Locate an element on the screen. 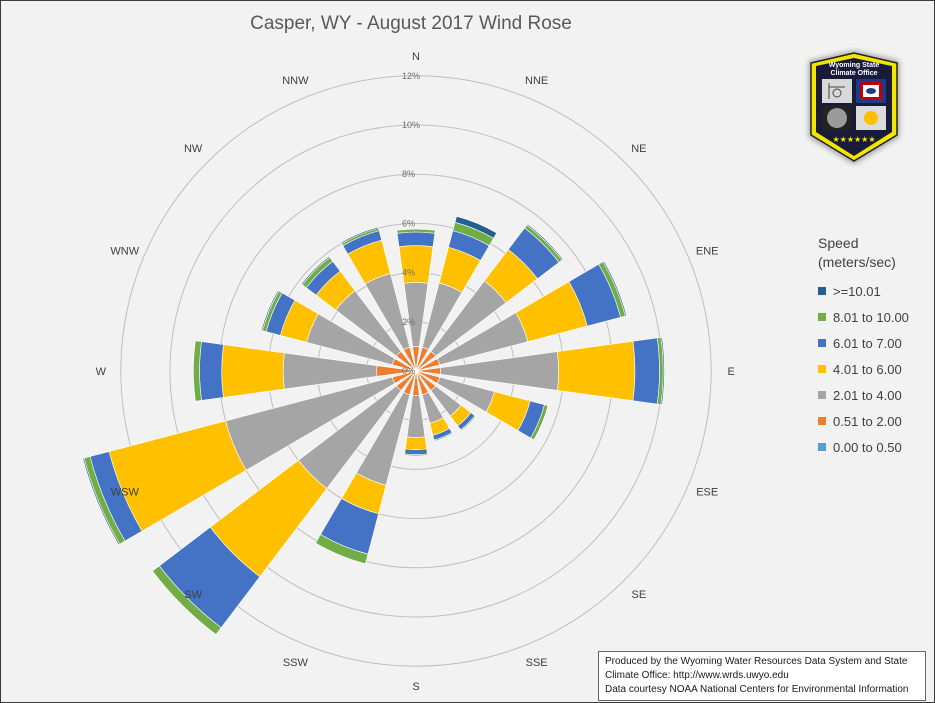 The width and height of the screenshot is (935, 703). legend-item: 0.00 to 0.50 is located at coordinates (875, 447).